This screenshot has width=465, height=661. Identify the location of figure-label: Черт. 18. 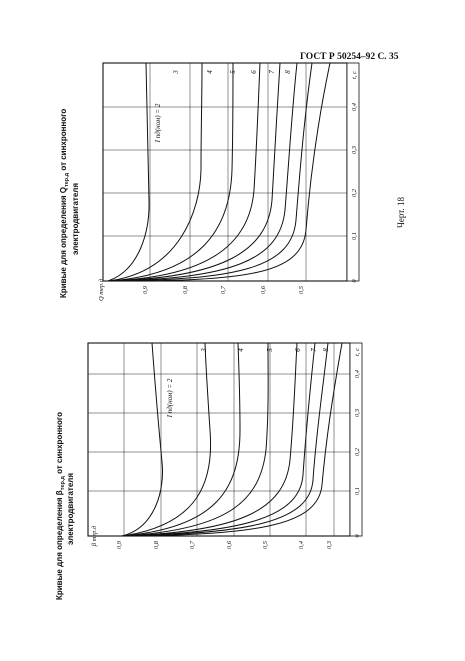
(401, 212).